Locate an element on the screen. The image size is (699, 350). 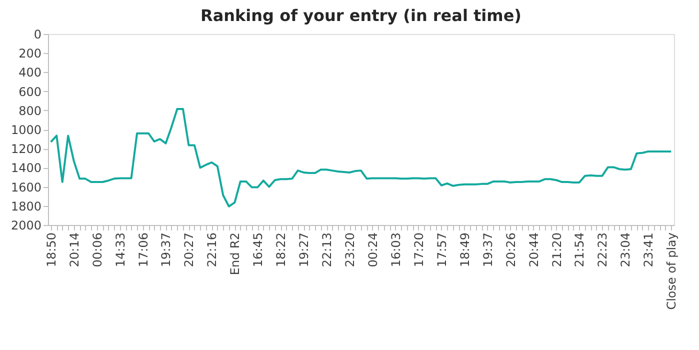
x-tick-label: 22:16 is located at coordinates (212, 250).